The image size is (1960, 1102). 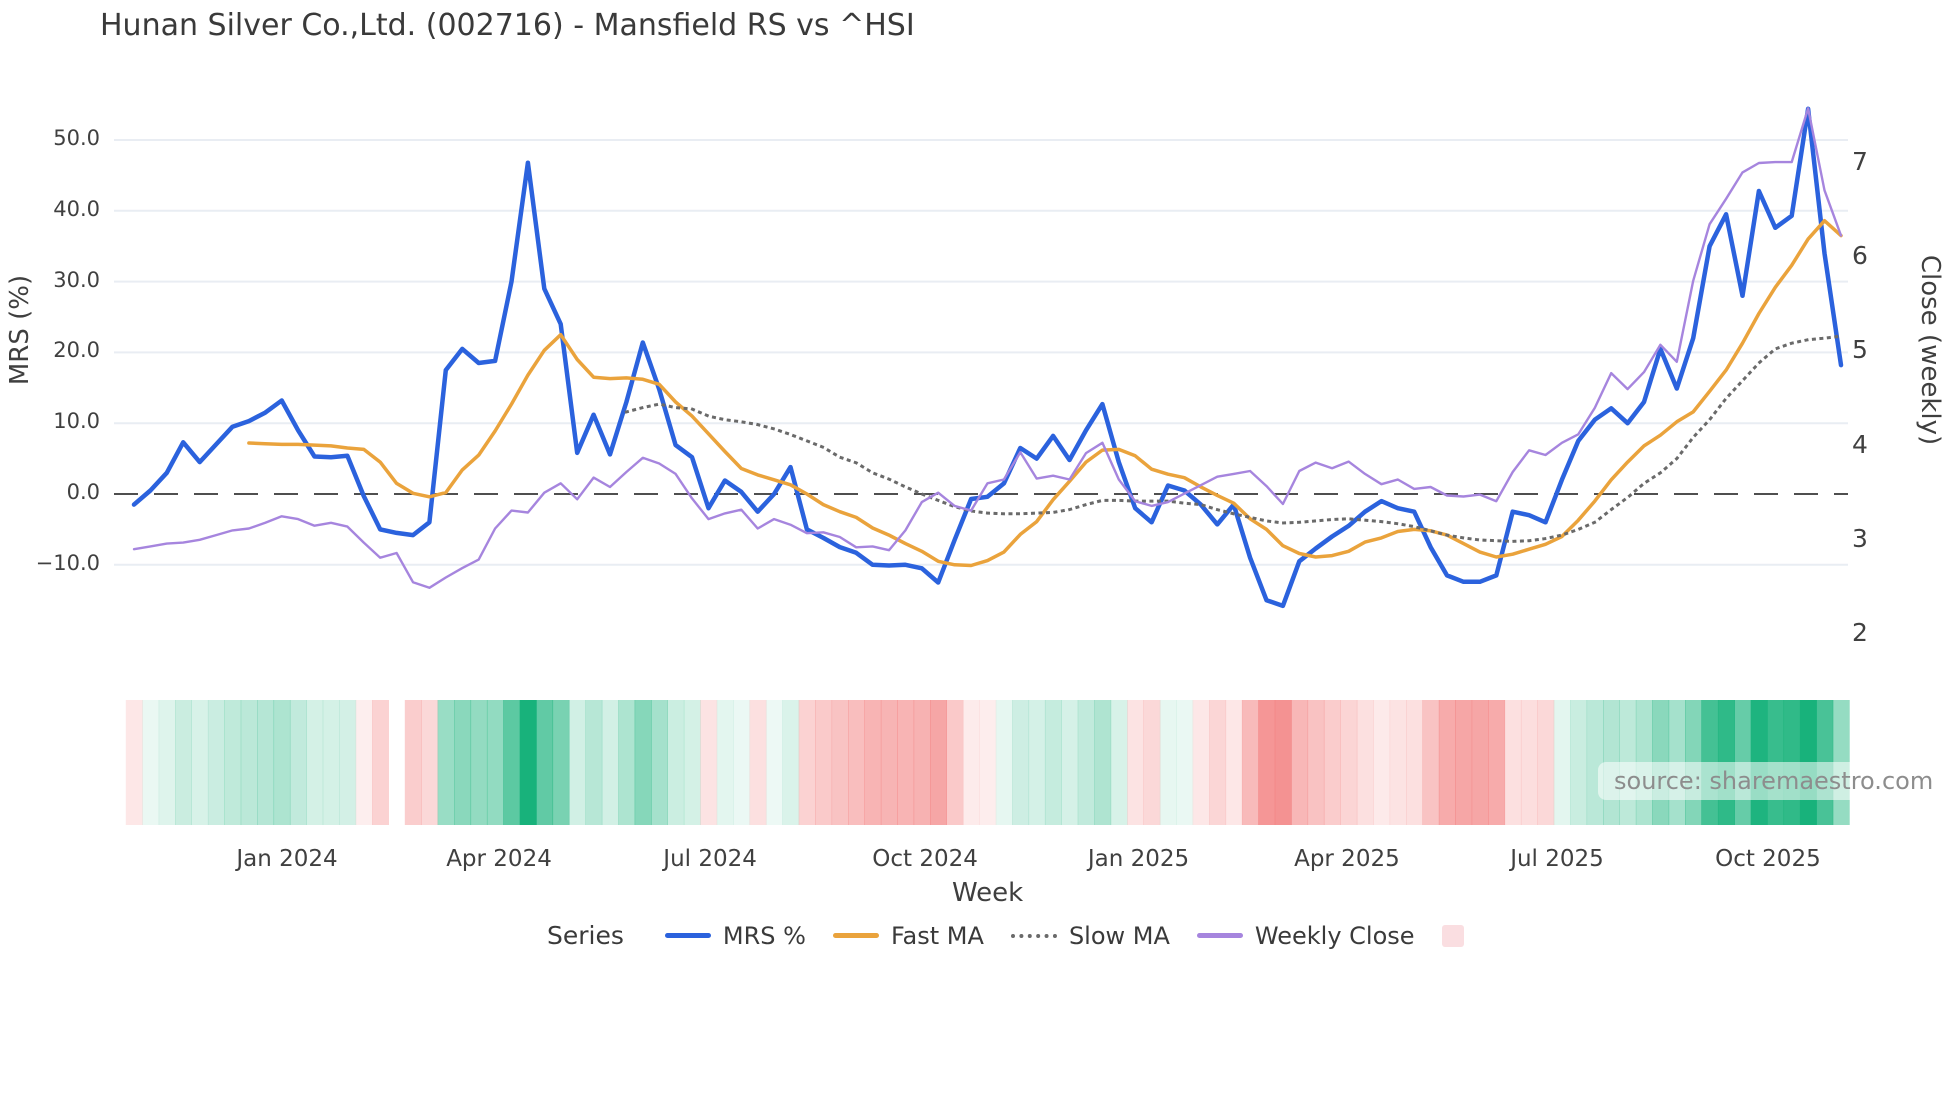 What do you see at coordinates (1033, 935) in the screenshot?
I see `slow-ma-dotted-swatch-icon` at bounding box center [1033, 935].